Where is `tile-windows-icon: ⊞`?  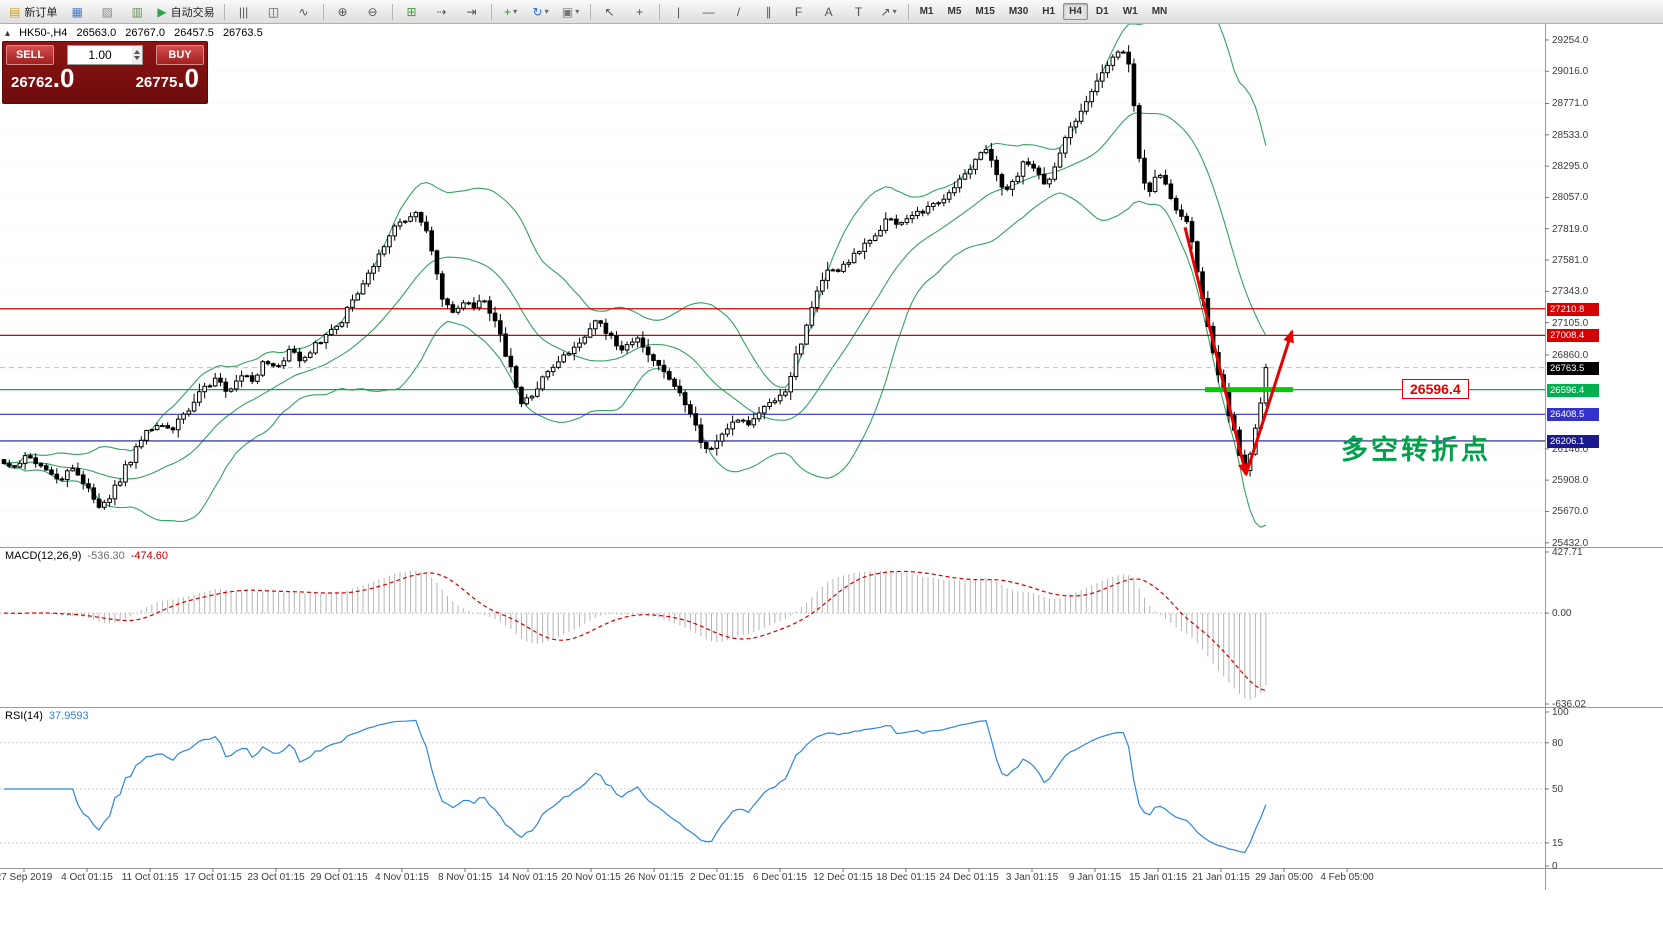
tile-windows-icon: ⊞ is located at coordinates (412, 12).